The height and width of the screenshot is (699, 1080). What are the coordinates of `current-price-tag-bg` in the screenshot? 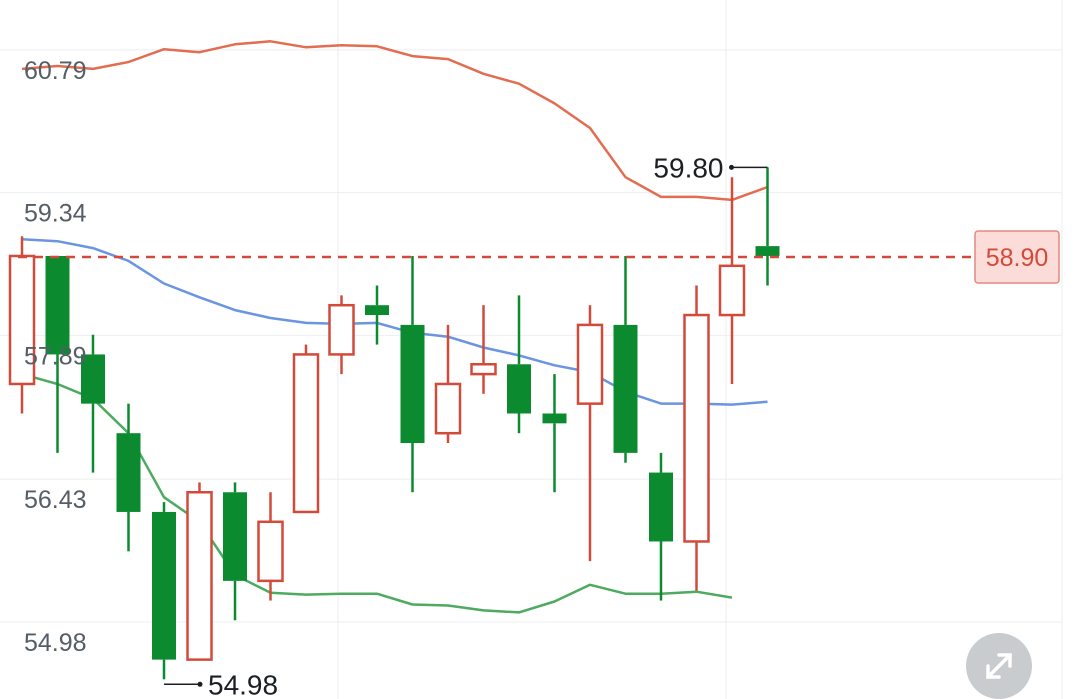 It's located at (1017, 257).